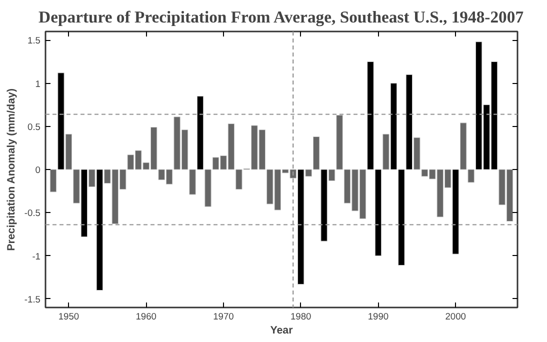 The width and height of the screenshot is (547, 342). Describe the element at coordinates (36, 256) in the screenshot. I see `y-tick-label: -1` at that location.